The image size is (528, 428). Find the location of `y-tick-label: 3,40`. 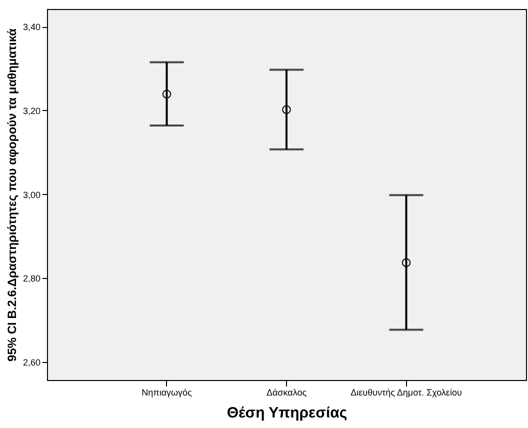

y-tick-label: 3,40 is located at coordinates (31, 27).